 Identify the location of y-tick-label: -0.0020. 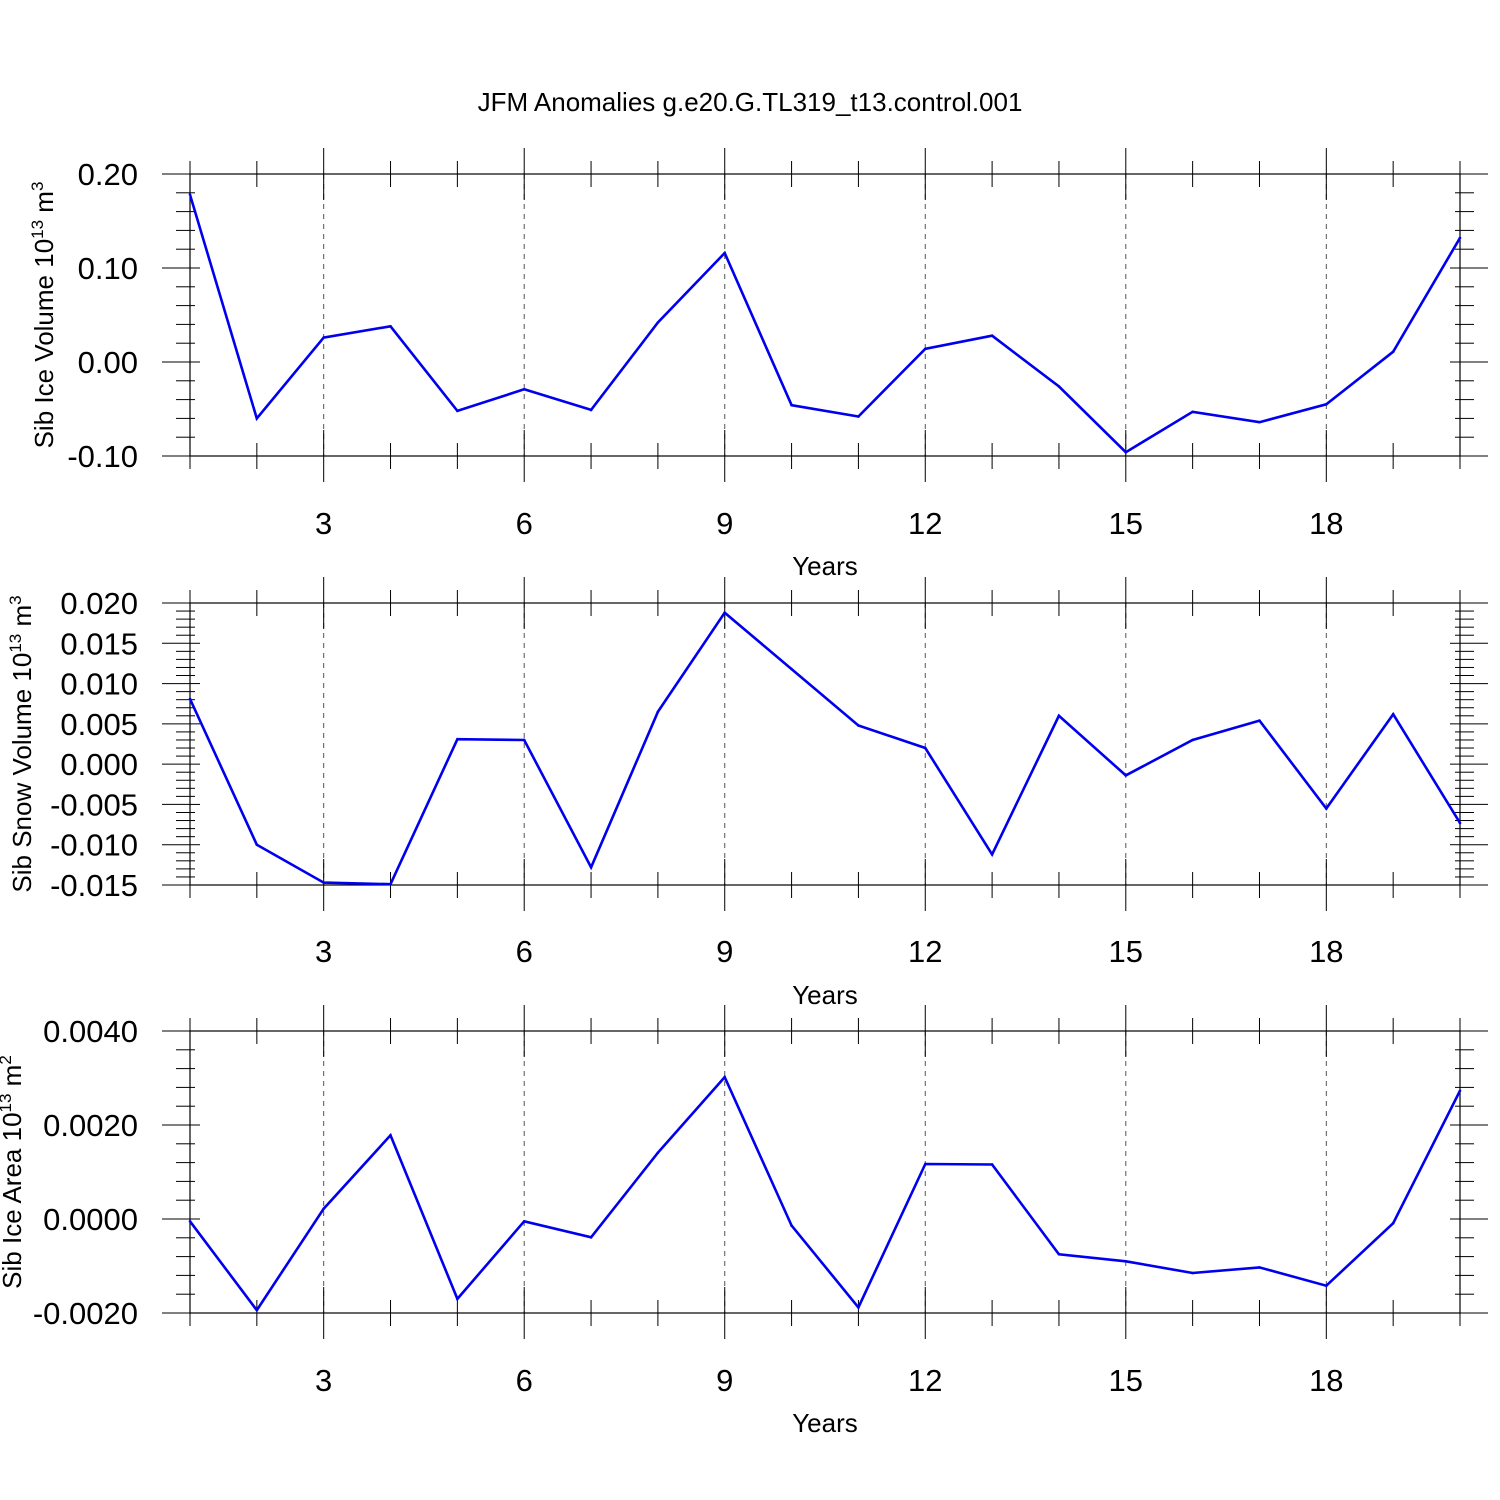
(85, 1313).